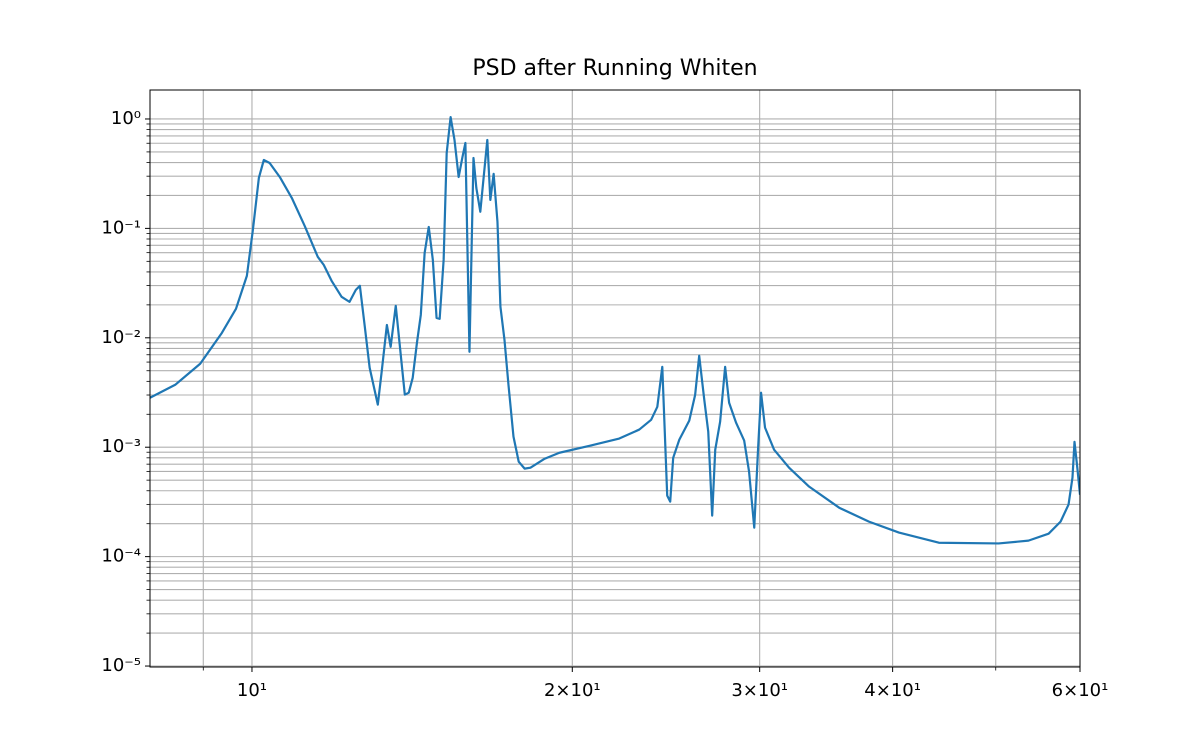 This screenshot has width=1200, height=750. What do you see at coordinates (1080, 690) in the screenshot?
I see `x-tick-label: 6×10¹` at bounding box center [1080, 690].